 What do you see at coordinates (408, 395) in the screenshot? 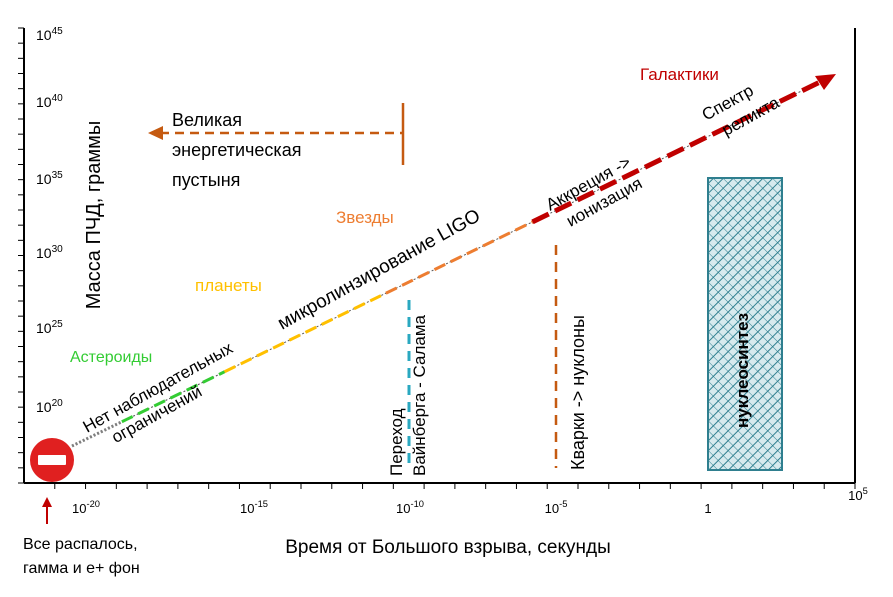
I see `weinberg-salam-label: Переход Вайнберга - Салама` at bounding box center [408, 395].